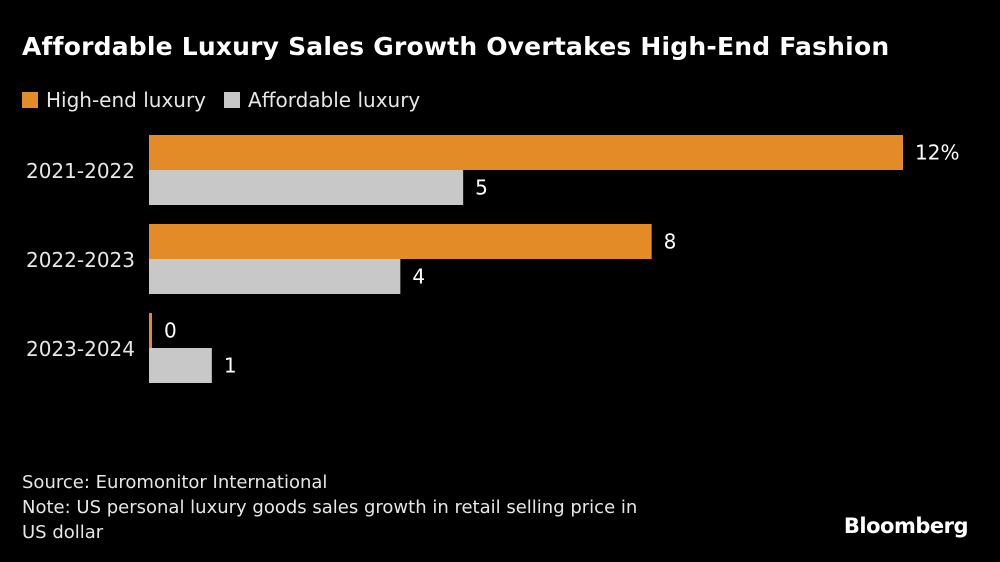  Describe the element at coordinates (906, 526) in the screenshot. I see `bloomberg-logo: Bloomberg` at that location.